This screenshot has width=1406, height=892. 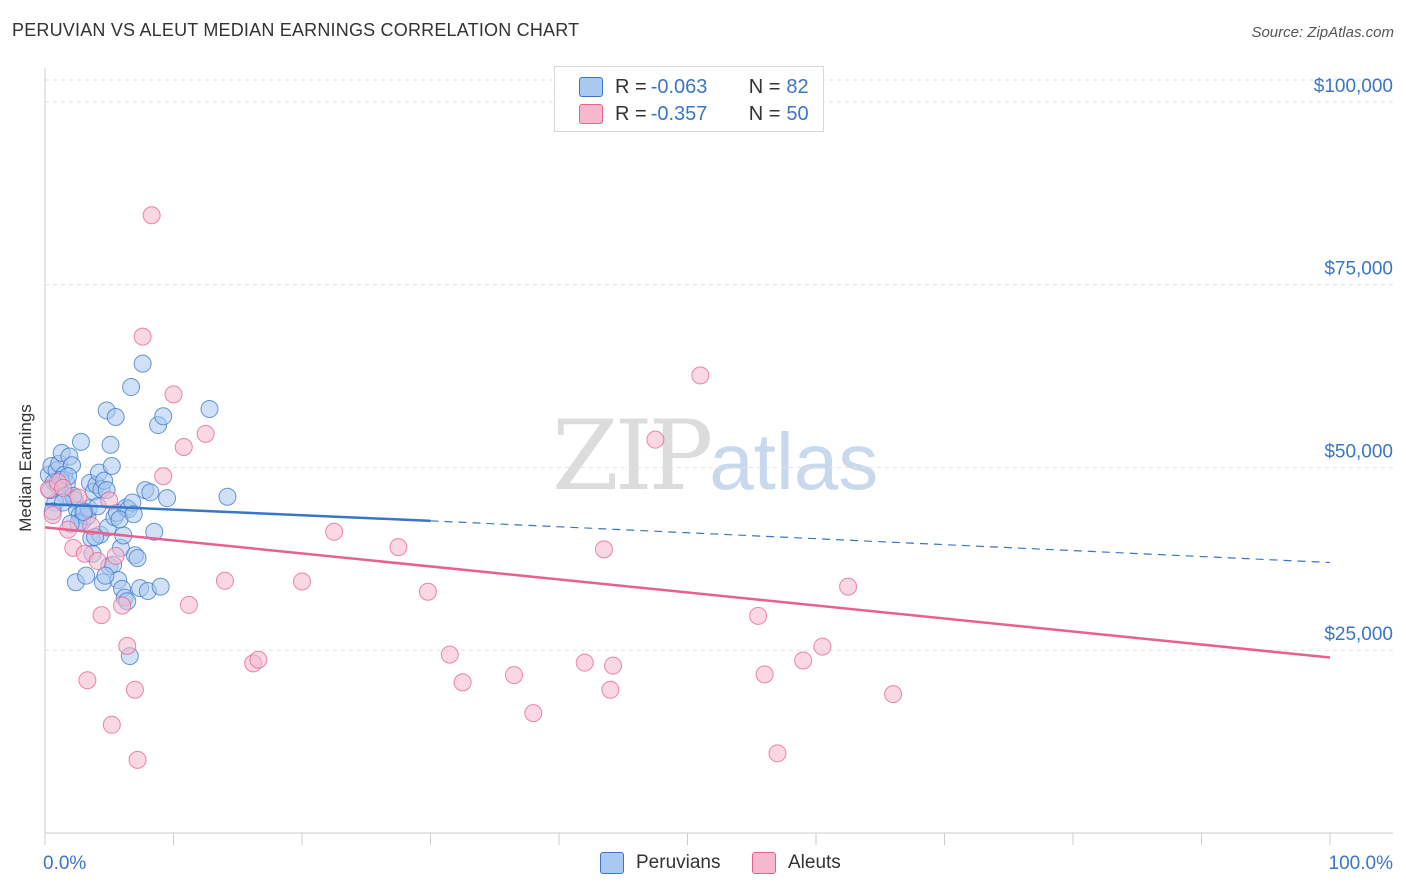 What do you see at coordinates (814, 862) in the screenshot?
I see `legend-label-aleuts: Aleuts` at bounding box center [814, 862].